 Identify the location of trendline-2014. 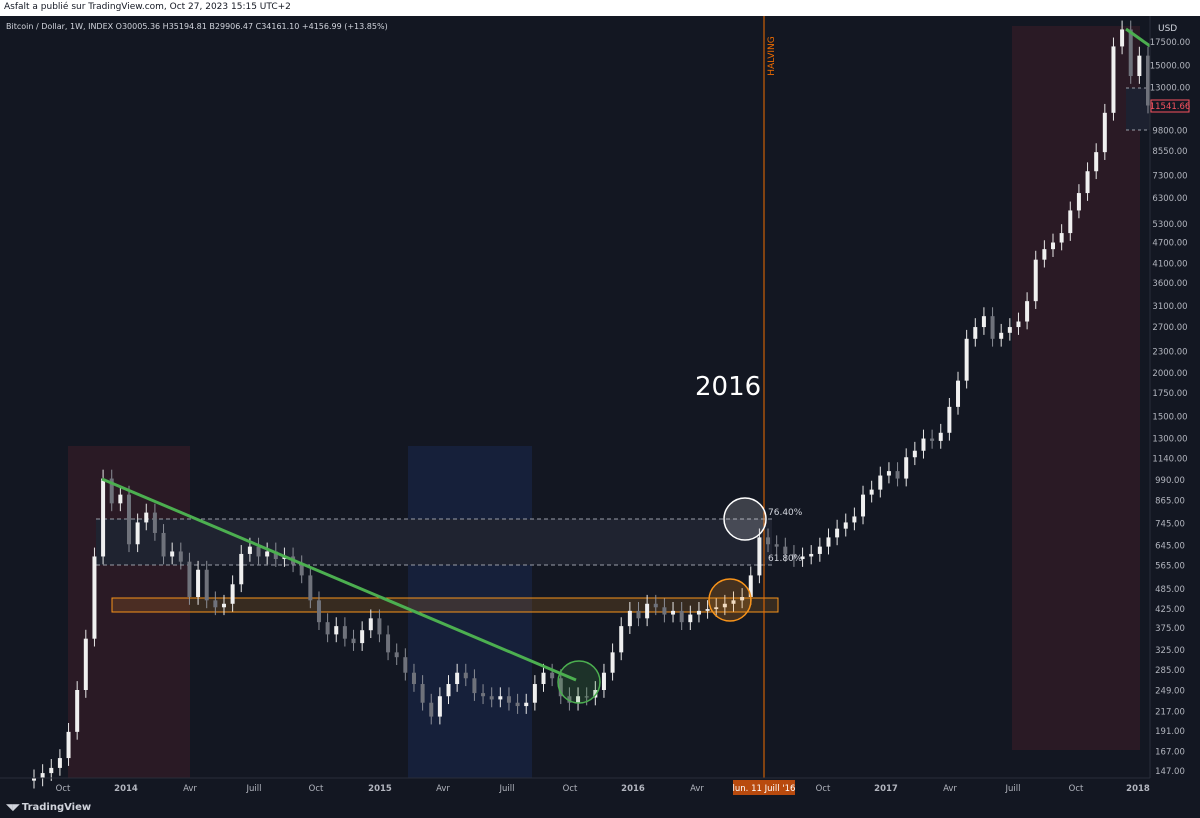
(339, 579).